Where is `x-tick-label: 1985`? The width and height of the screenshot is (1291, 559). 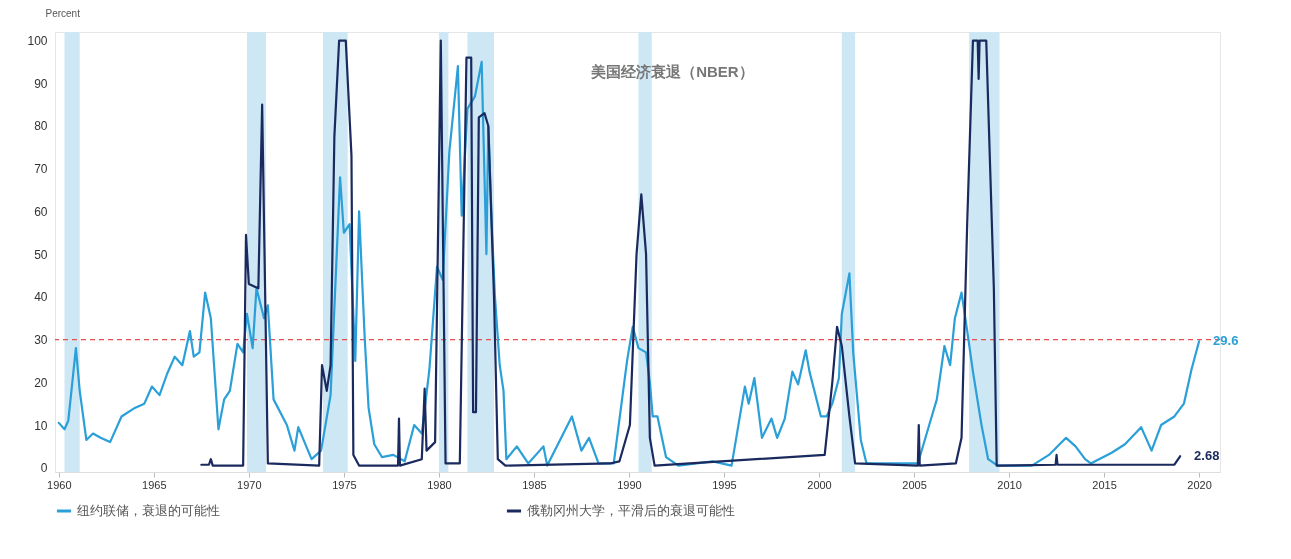
x-tick-label: 1985 is located at coordinates (534, 484).